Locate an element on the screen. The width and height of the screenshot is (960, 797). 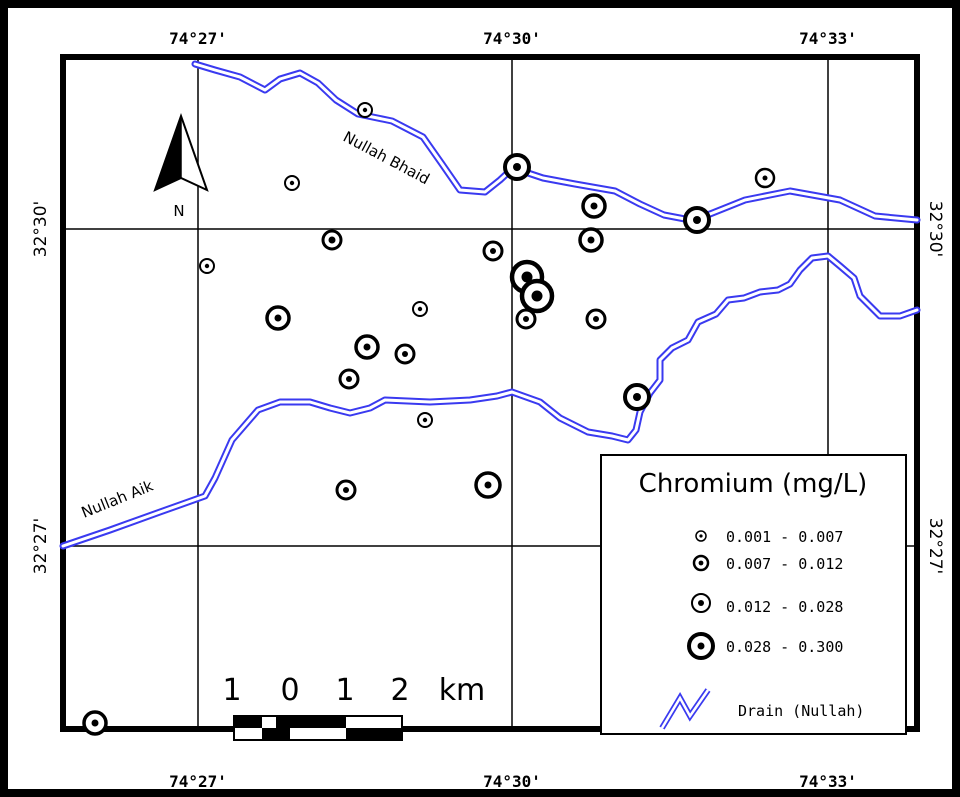
lon-label-bottom-center: 74°30' is located at coordinates (512, 781).